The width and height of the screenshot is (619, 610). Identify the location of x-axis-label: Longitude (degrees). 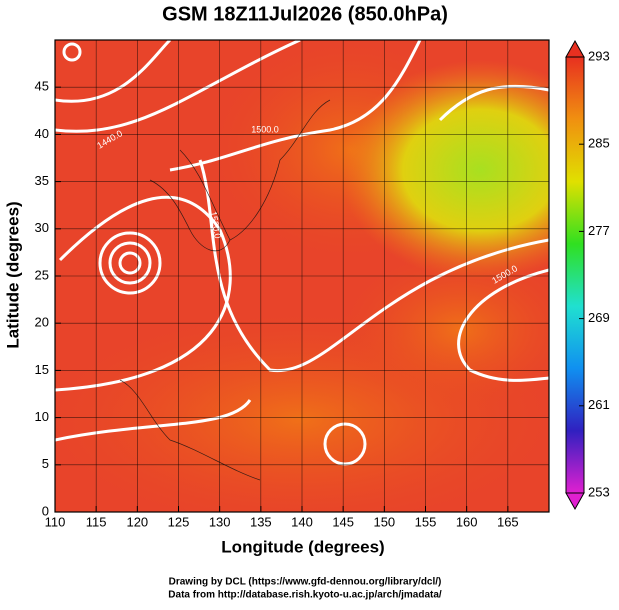
(302, 546).